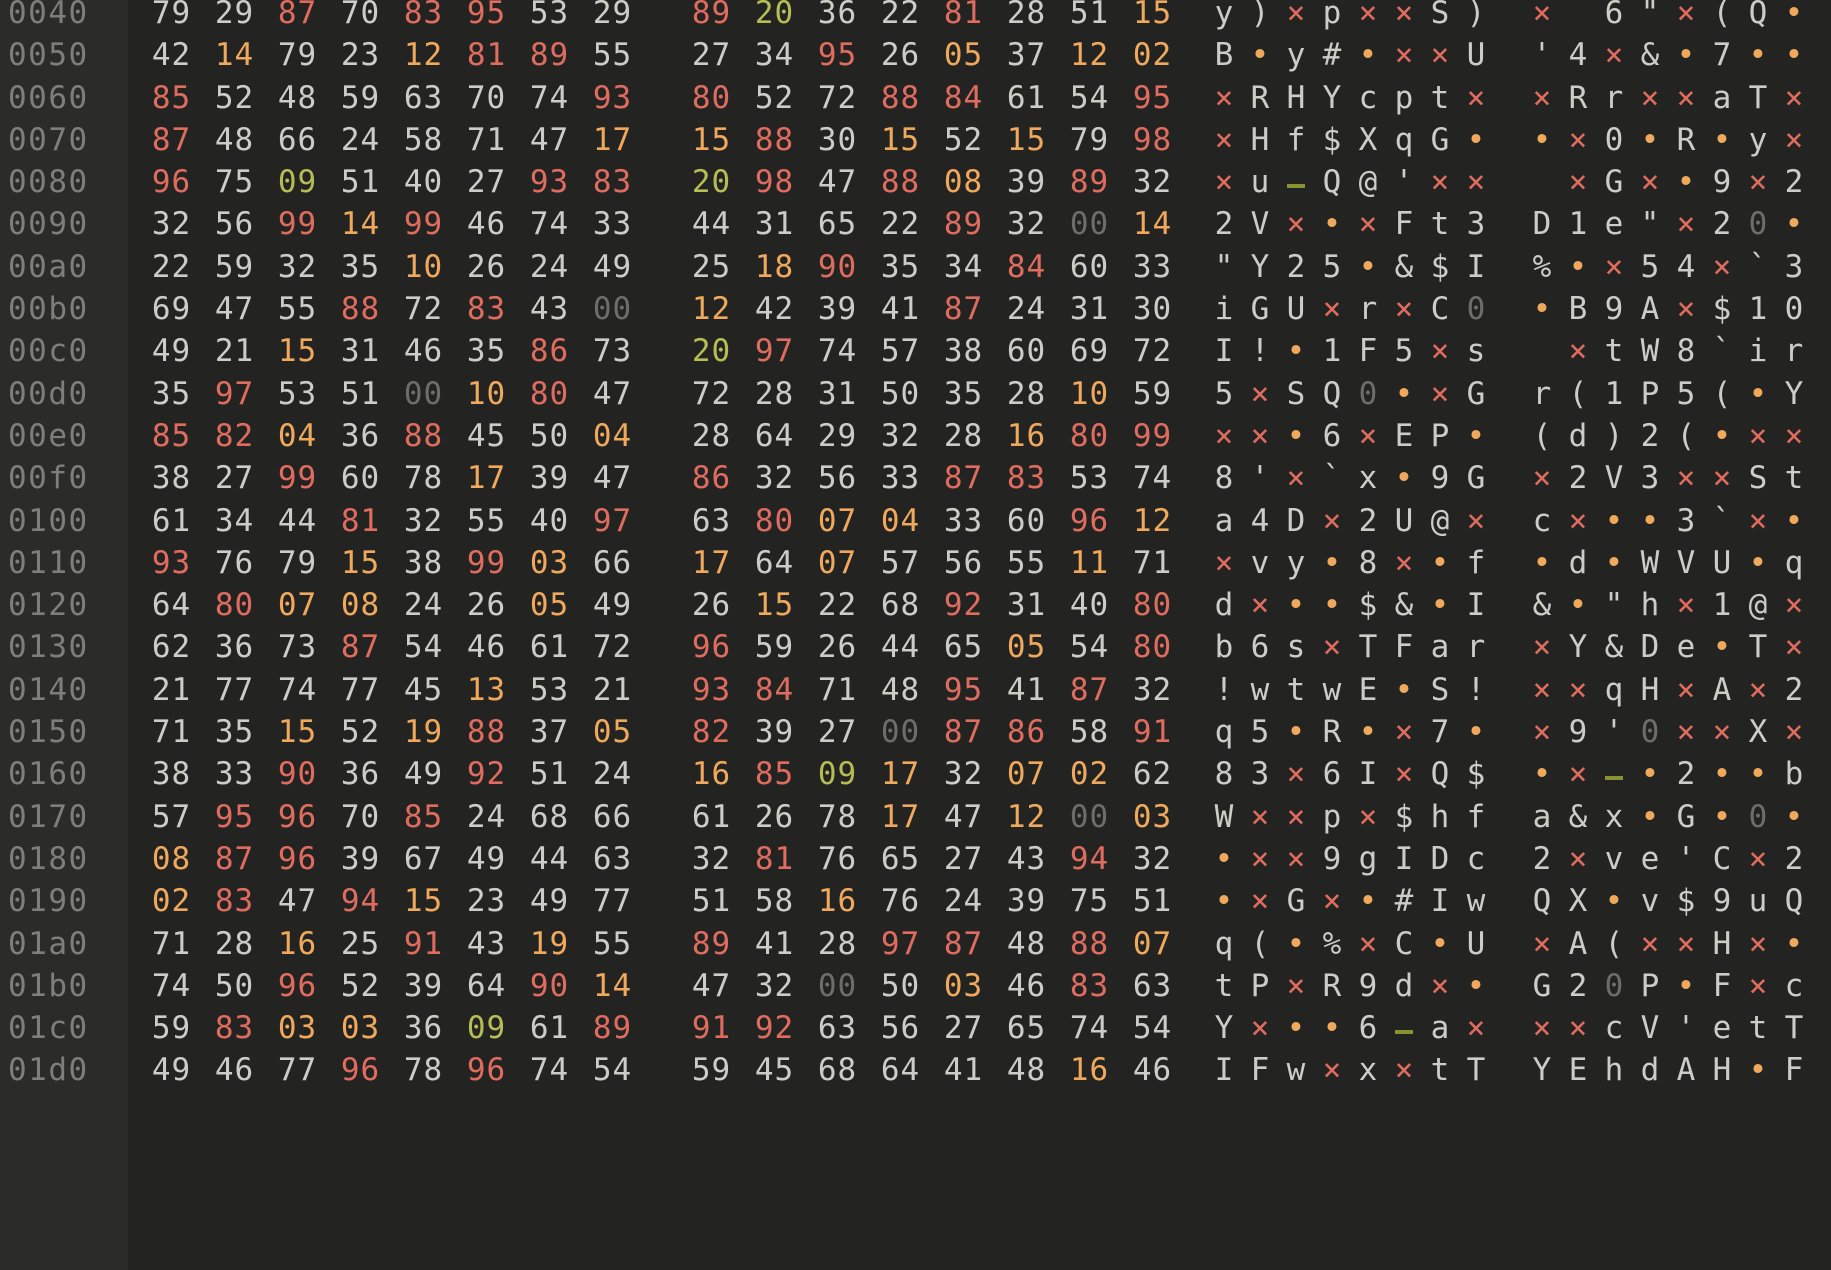  What do you see at coordinates (612, 520) in the screenshot?
I see `hex-byte: 97` at bounding box center [612, 520].